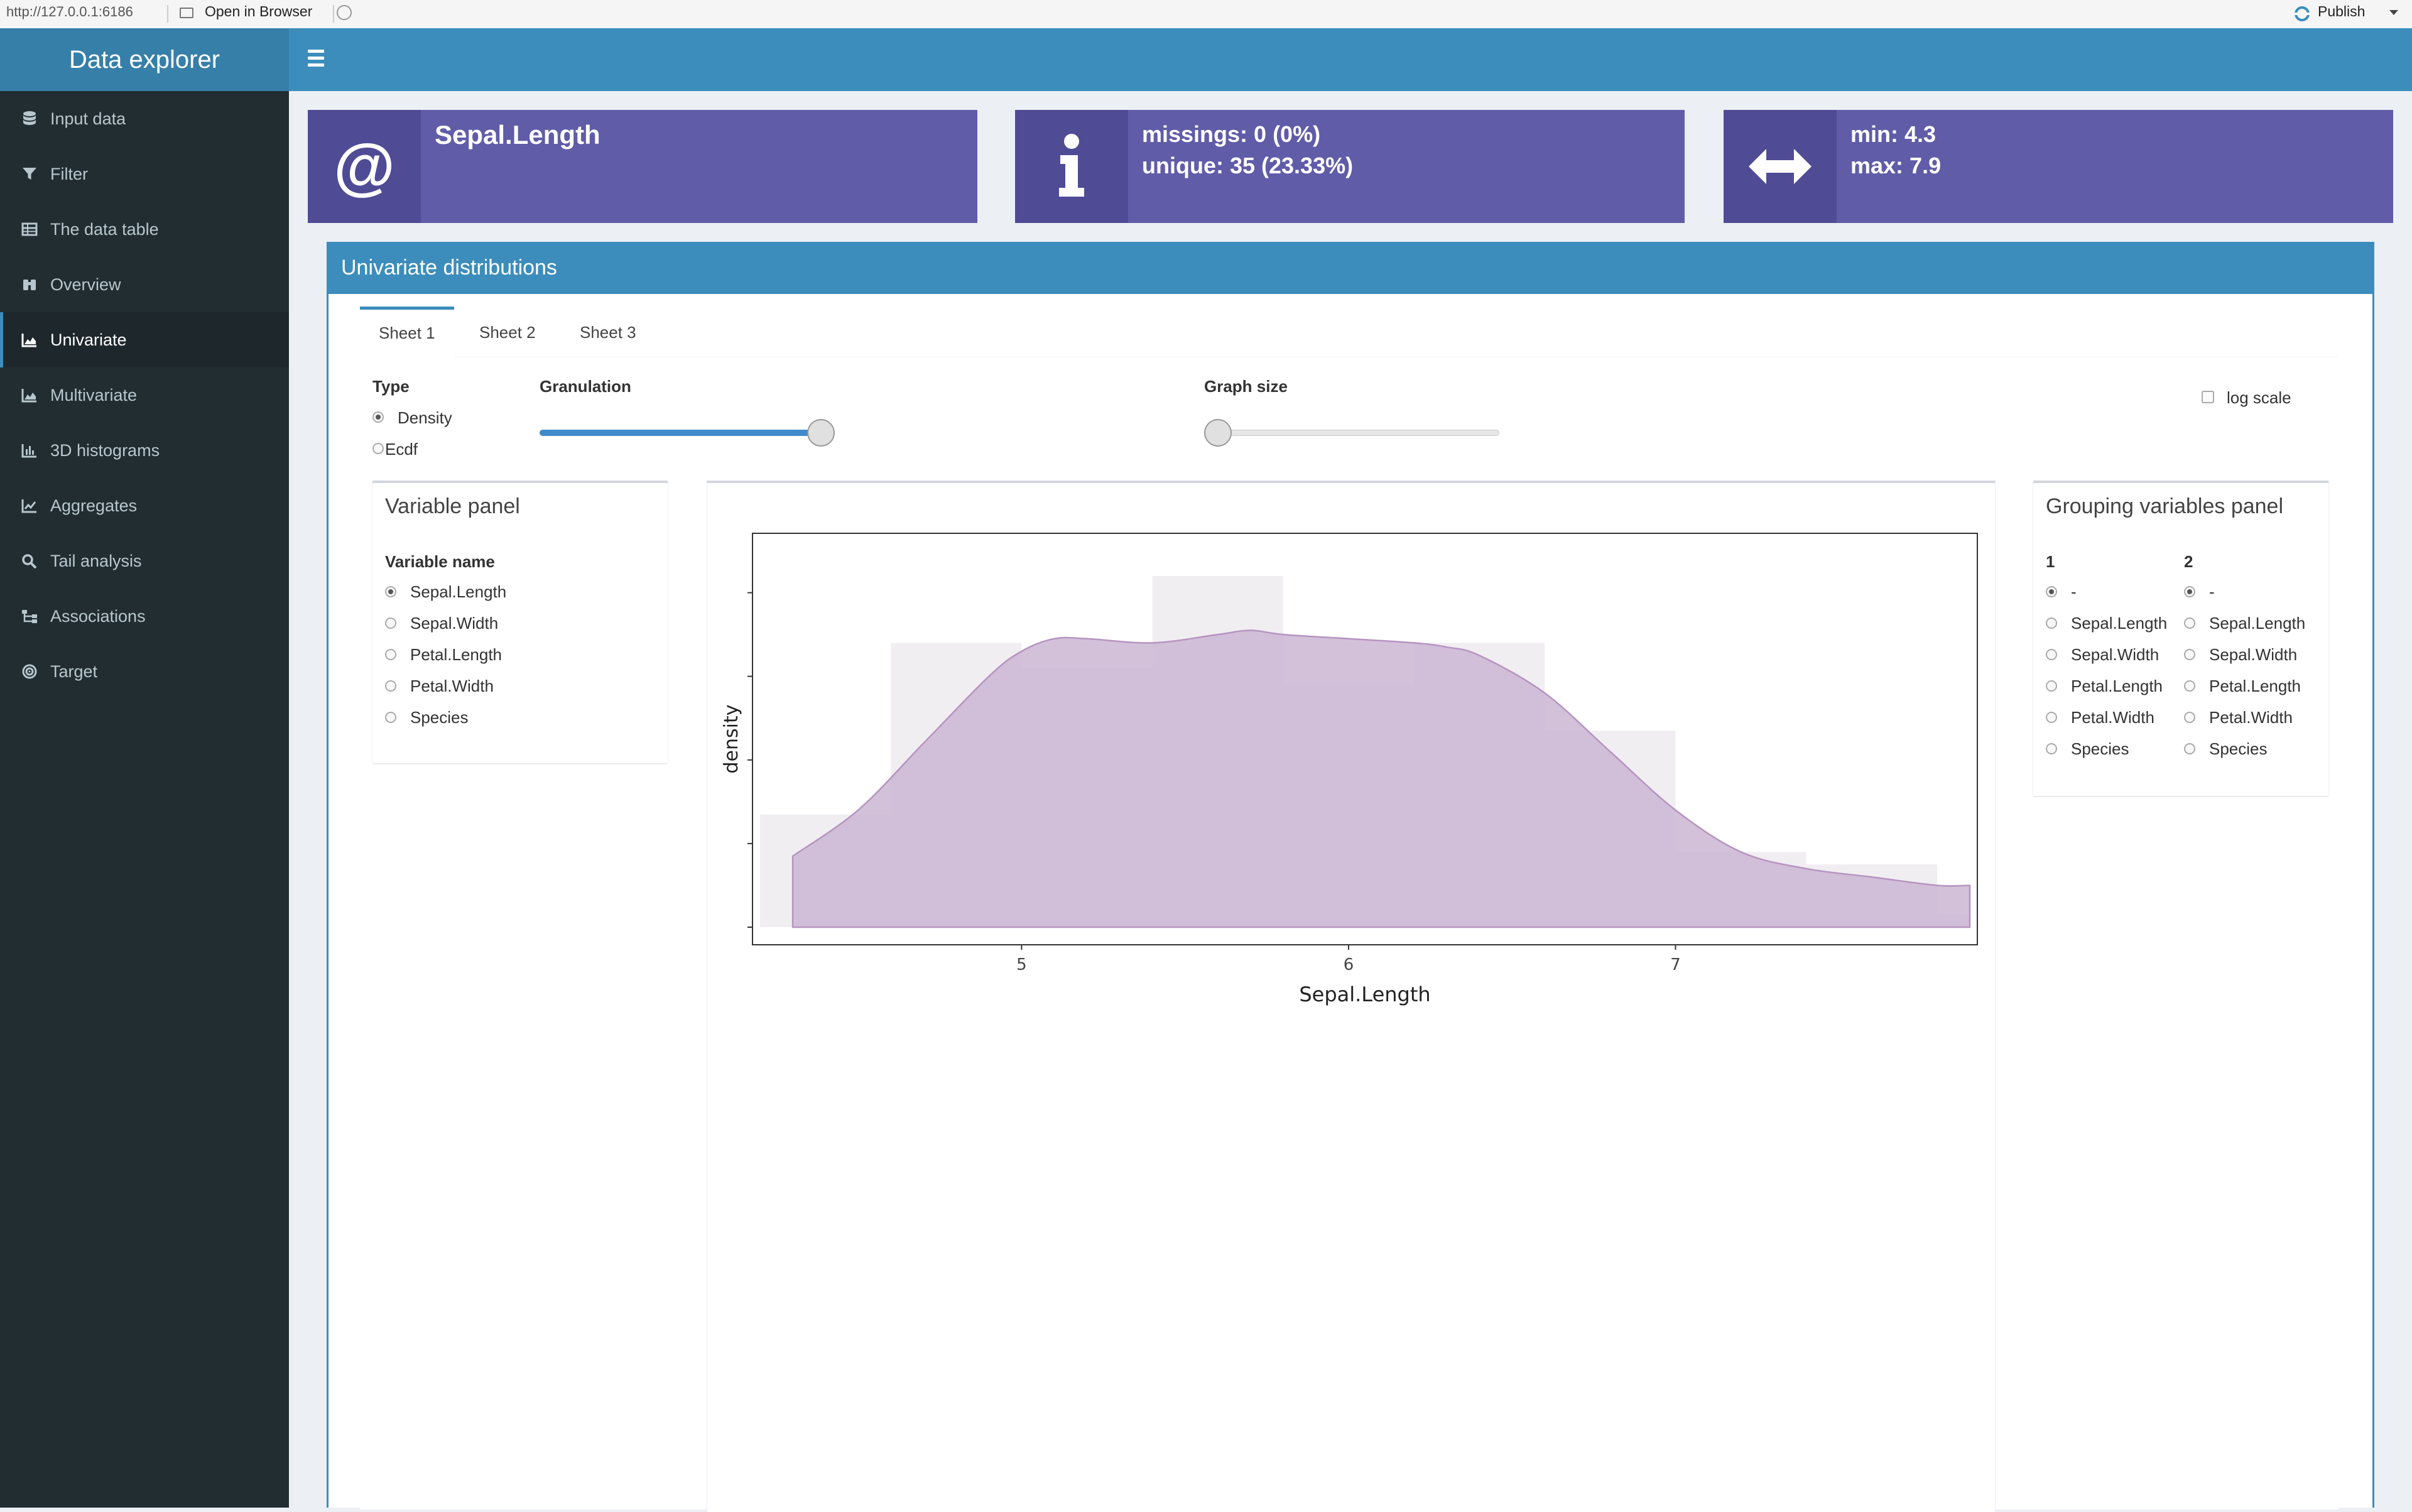 This screenshot has height=1512, width=2412. Describe the element at coordinates (821, 433) in the screenshot. I see `granulation-slider-handle` at that location.